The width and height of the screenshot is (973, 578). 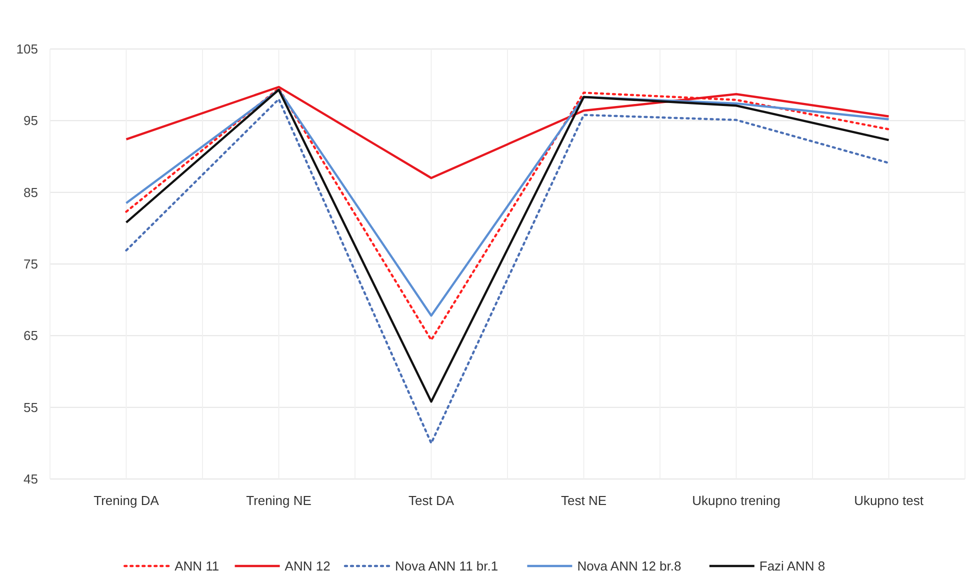 What do you see at coordinates (431, 500) in the screenshot?
I see `x-tick-label: Test DA` at bounding box center [431, 500].